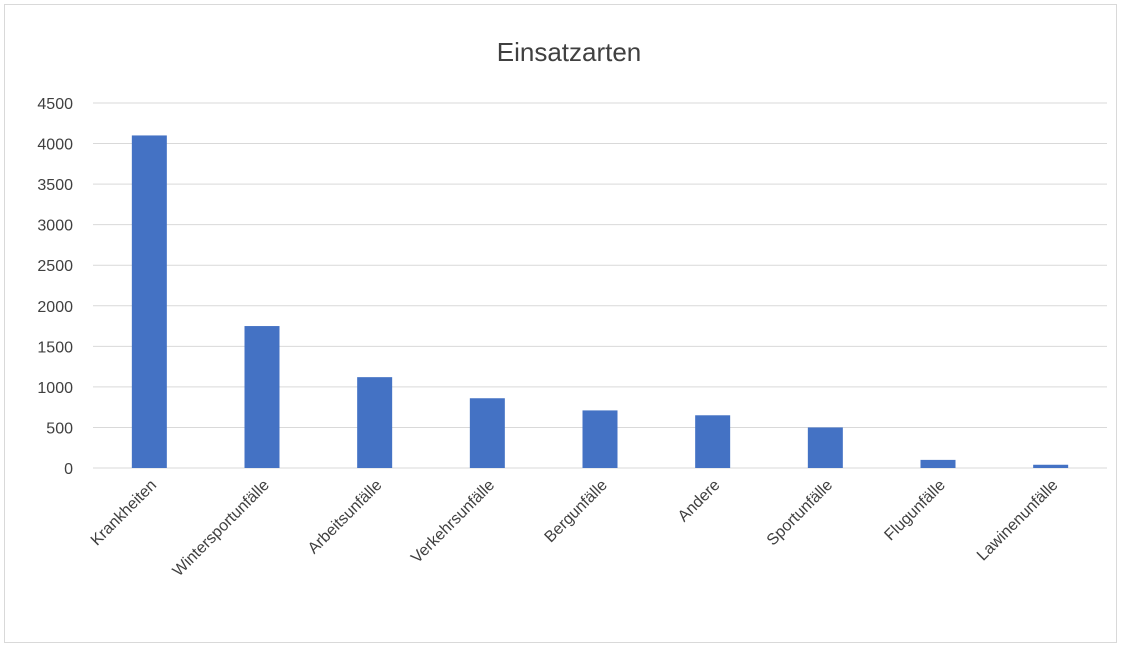 Image resolution: width=1125 pixels, height=649 pixels. Describe the element at coordinates (55, 104) in the screenshot. I see `y-tick-label: 4500` at that location.